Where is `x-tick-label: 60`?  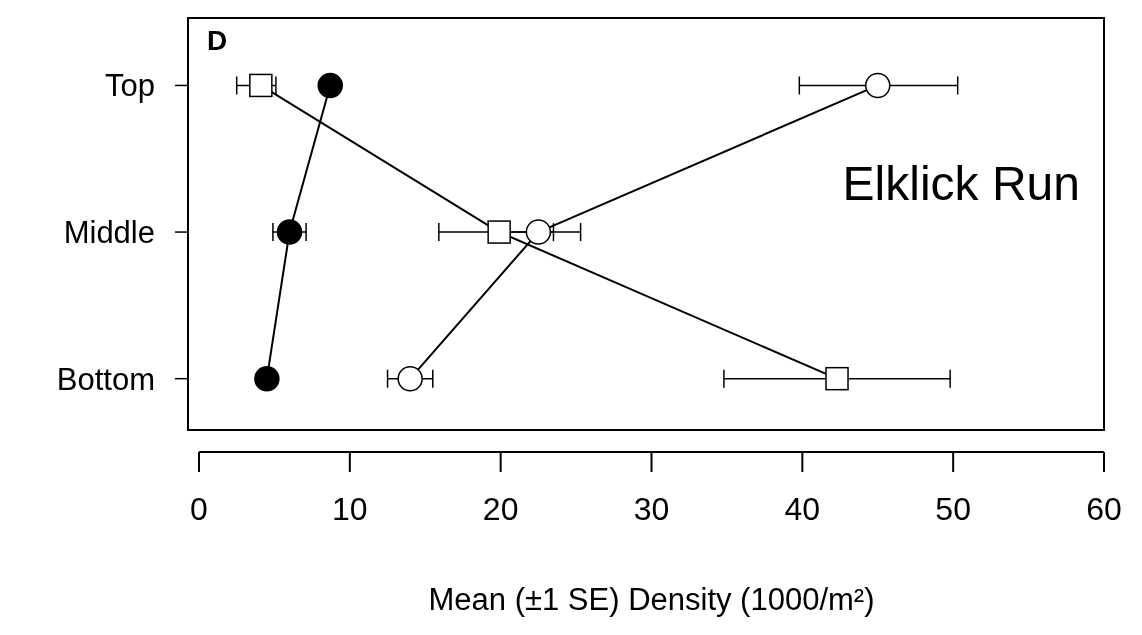
x-tick-label: 60 is located at coordinates (1104, 509).